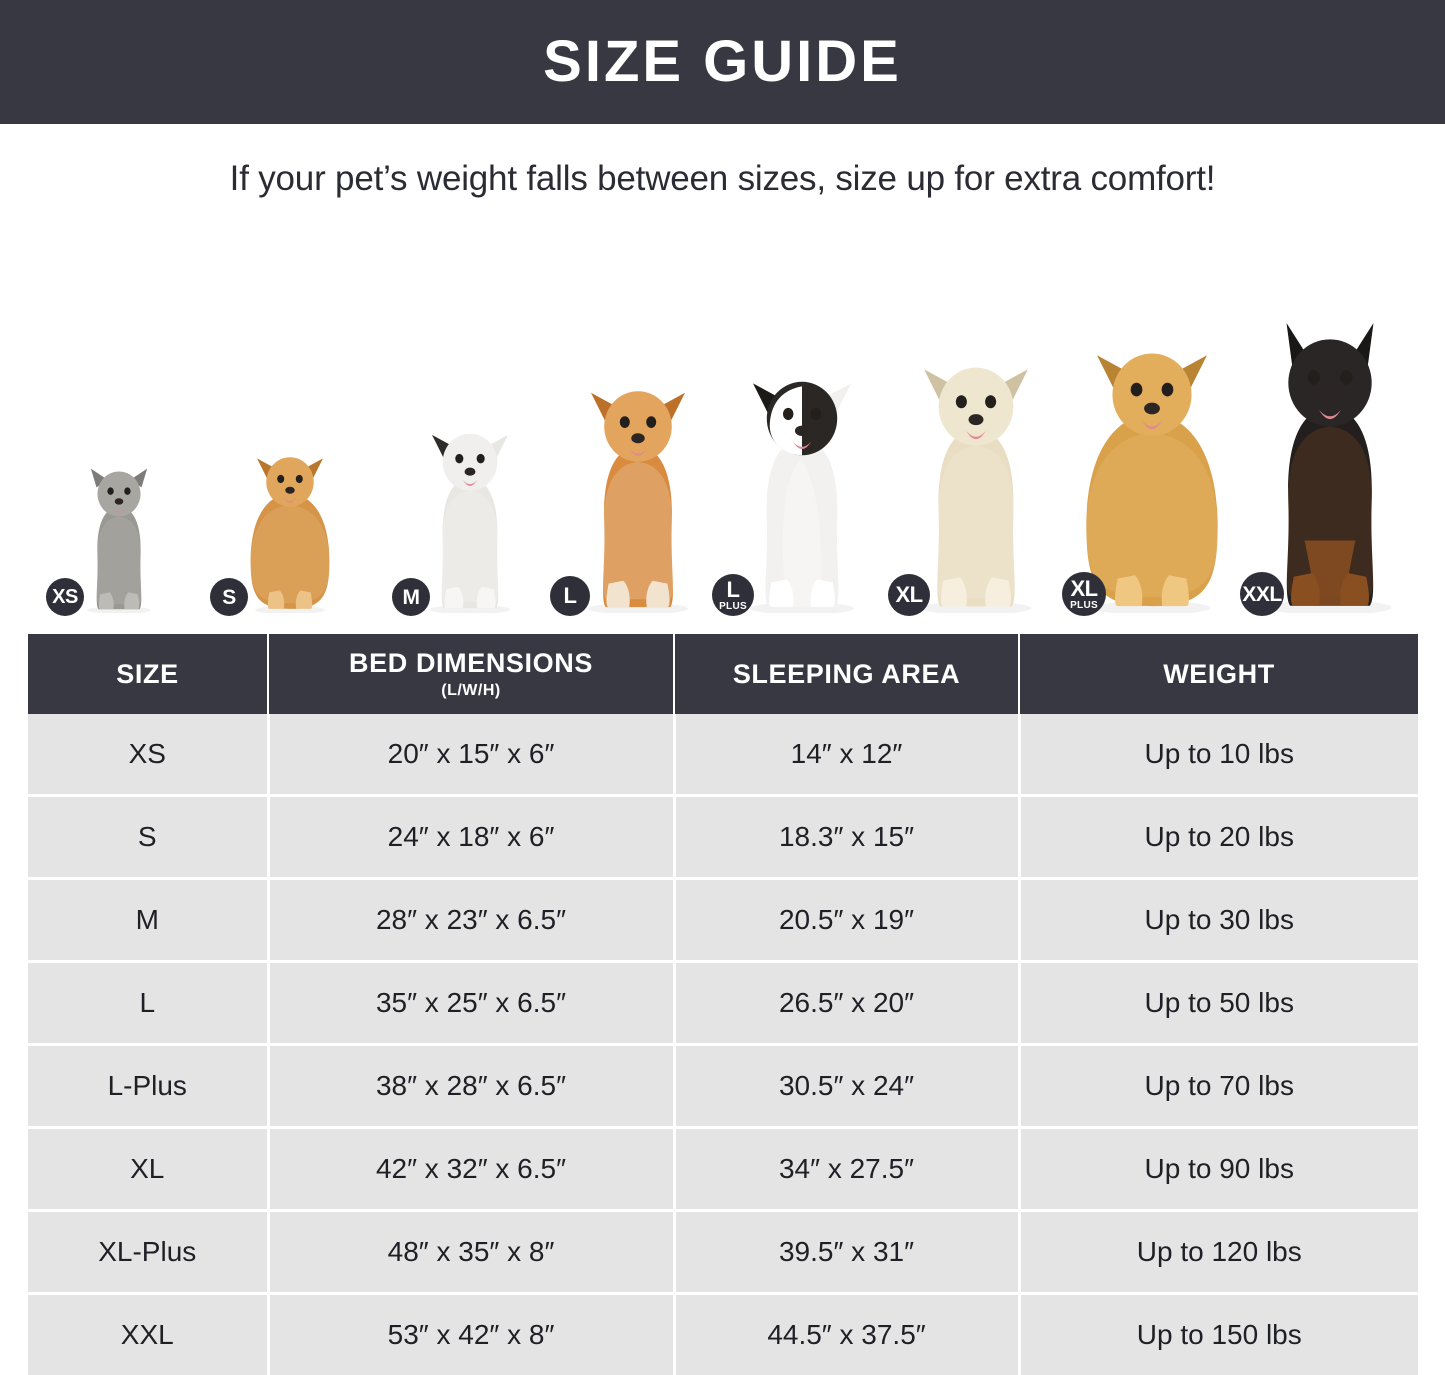  Describe the element at coordinates (1218, 837) in the screenshot. I see `cell-weight: Up to 20 lbs` at that location.